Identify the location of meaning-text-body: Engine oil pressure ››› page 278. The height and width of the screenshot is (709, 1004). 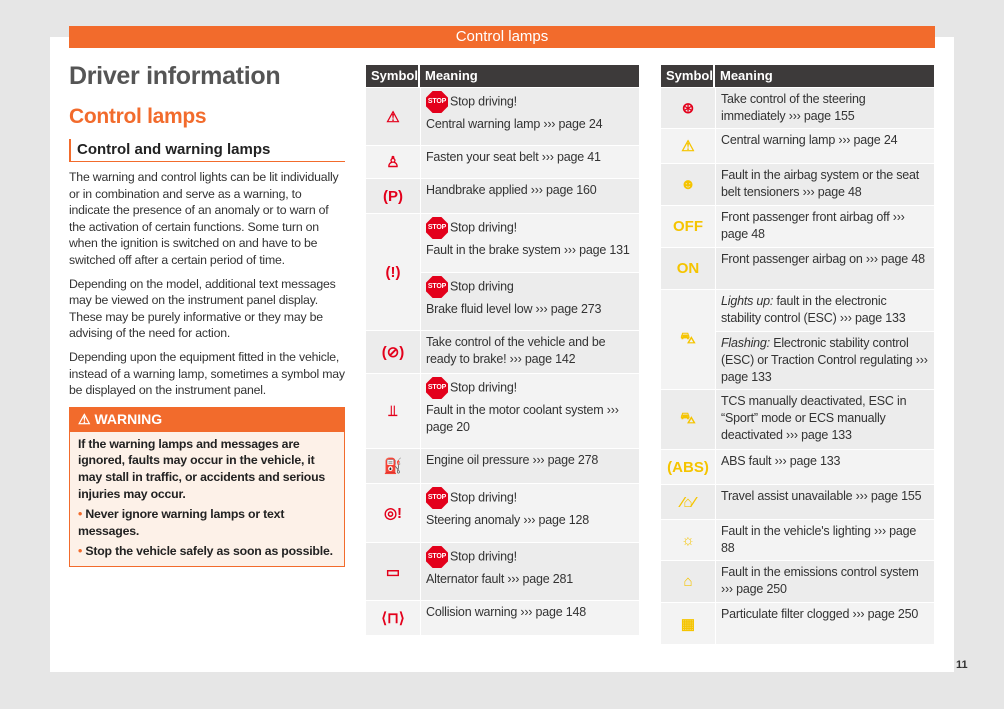
(512, 460).